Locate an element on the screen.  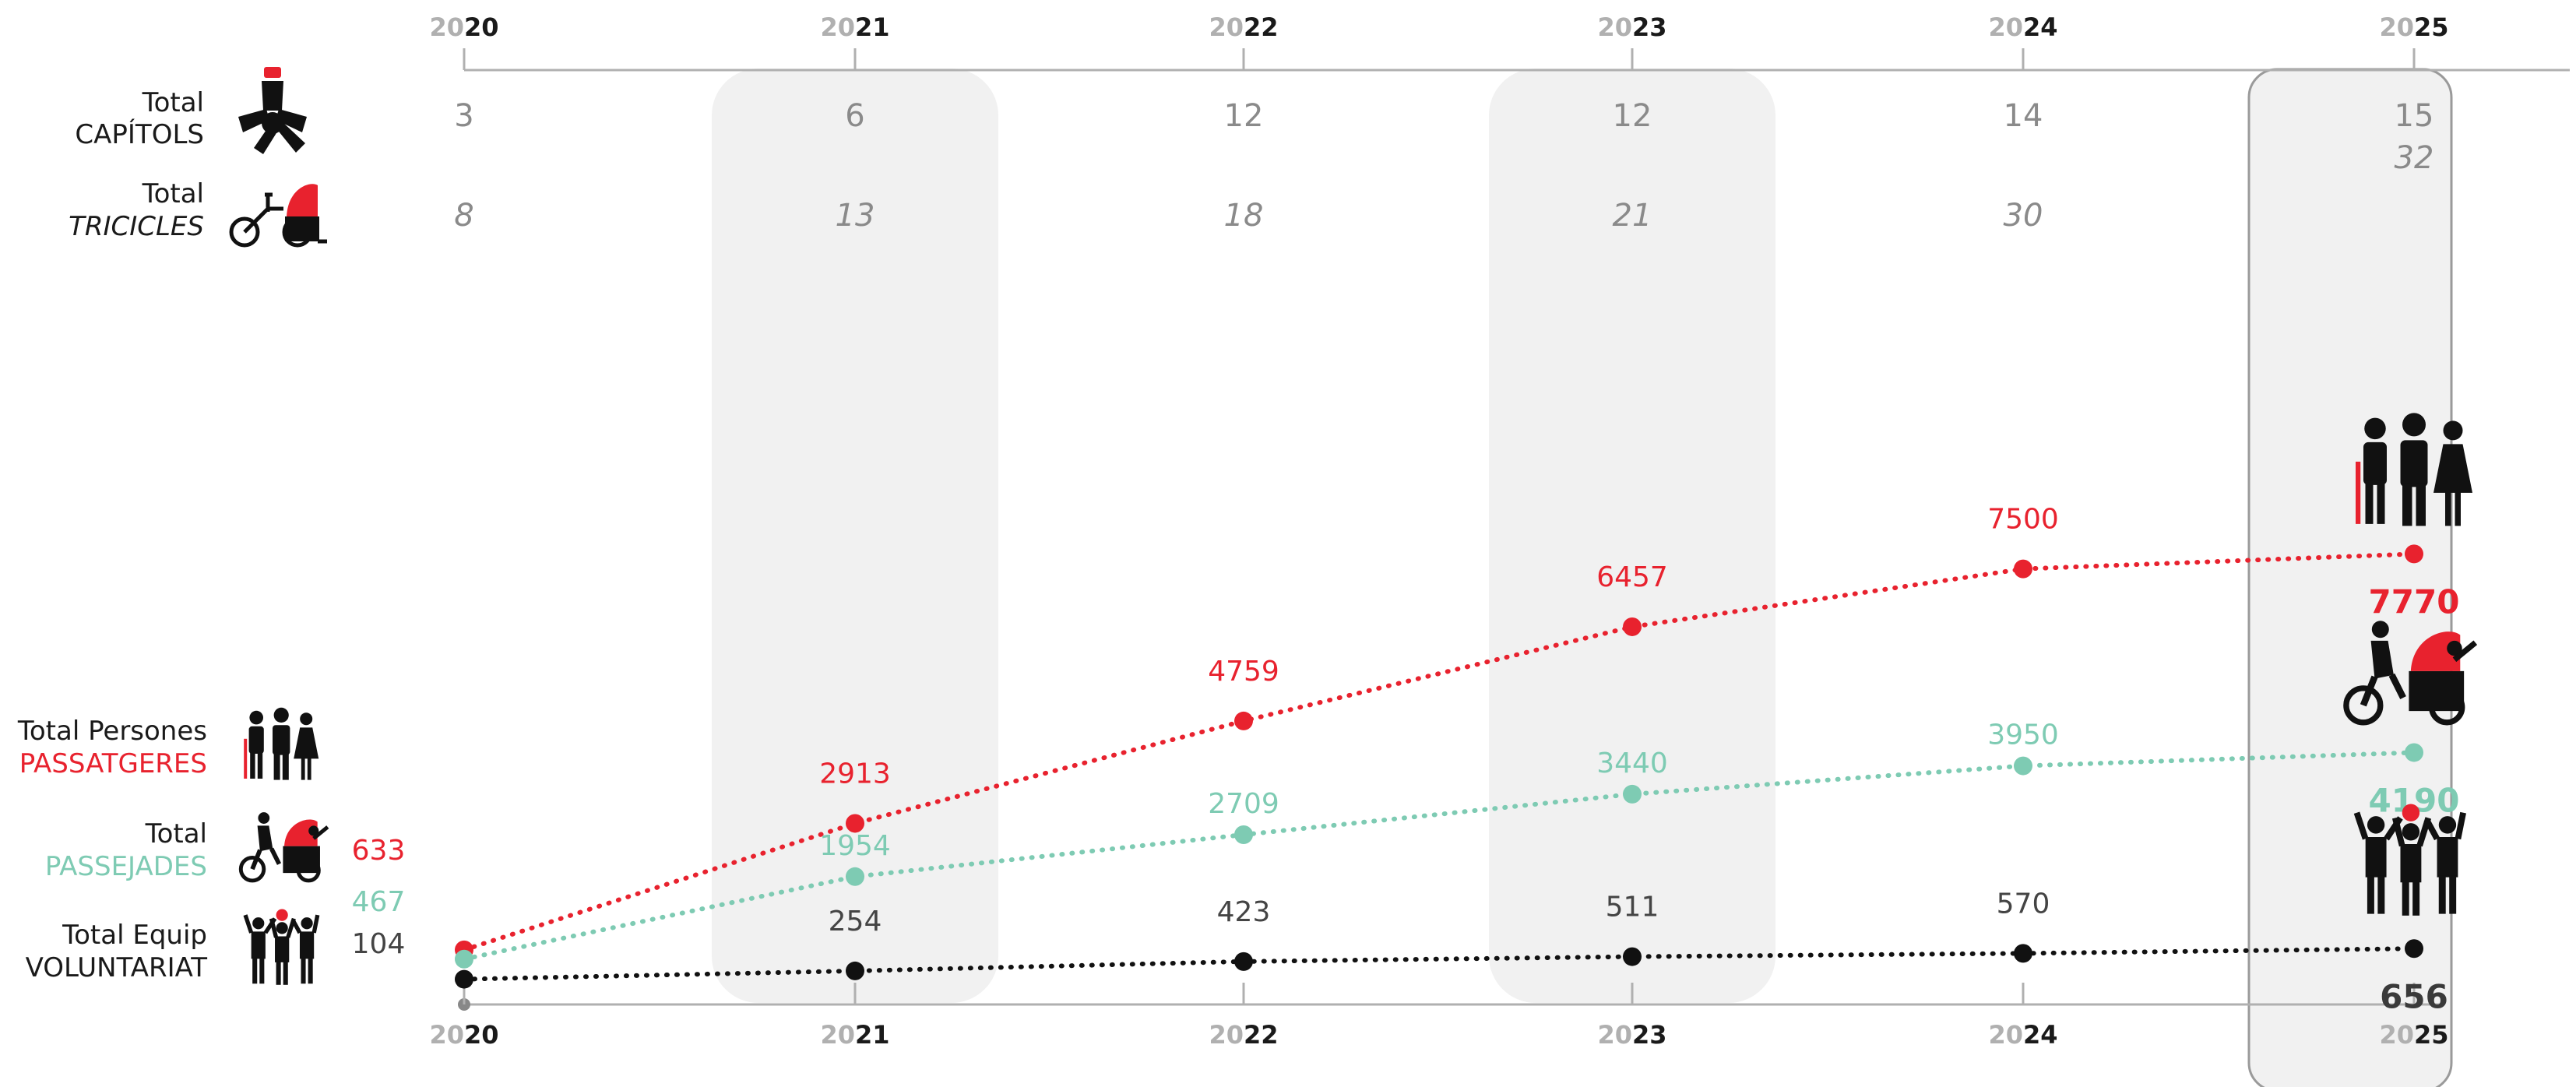
legend-capitols-line1: Total is located at coordinates (173, 103).